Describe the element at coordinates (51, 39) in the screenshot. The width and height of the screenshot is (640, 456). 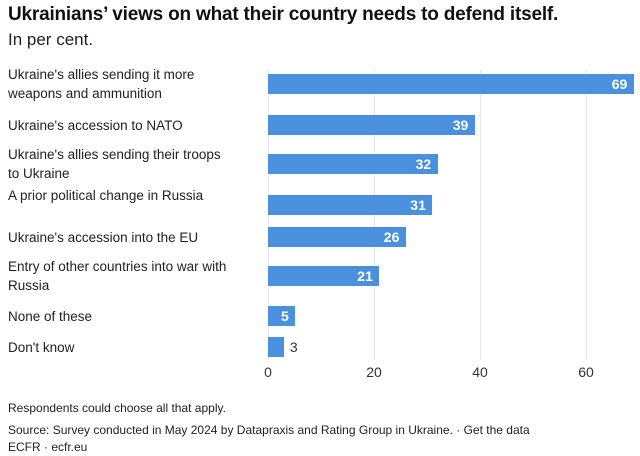
I see `chart-subtitle: In per cent.` at that location.